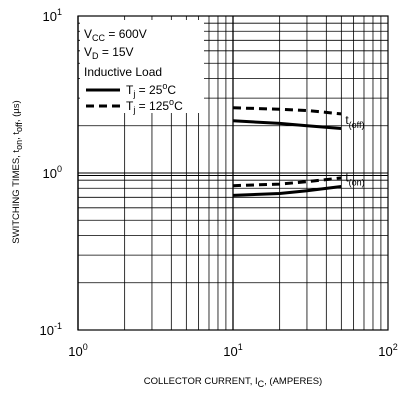 The width and height of the screenshot is (403, 394). I want to click on x-tick-label: 10⁰, so click(77, 350).